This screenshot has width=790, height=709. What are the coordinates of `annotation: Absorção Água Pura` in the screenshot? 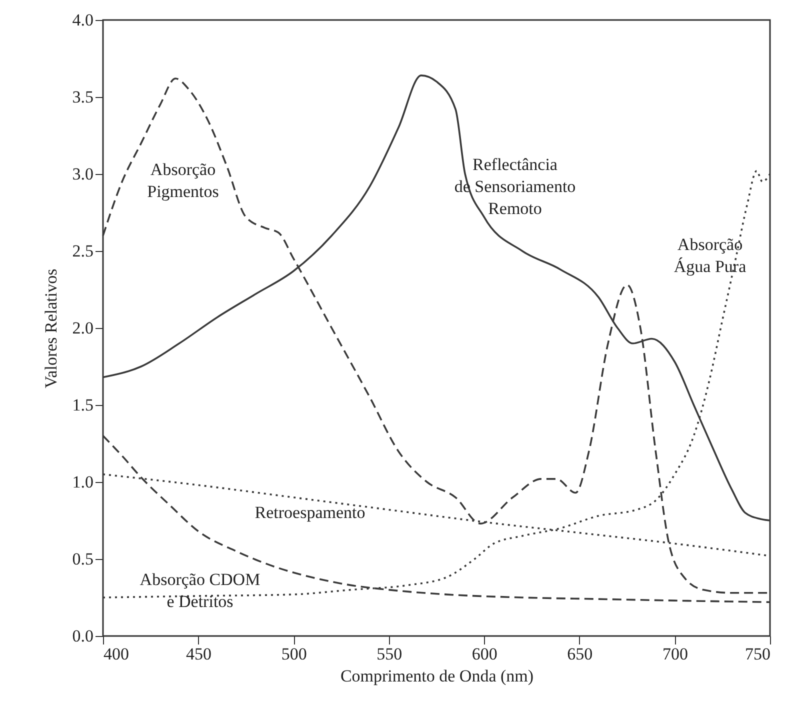 It's located at (710, 255).